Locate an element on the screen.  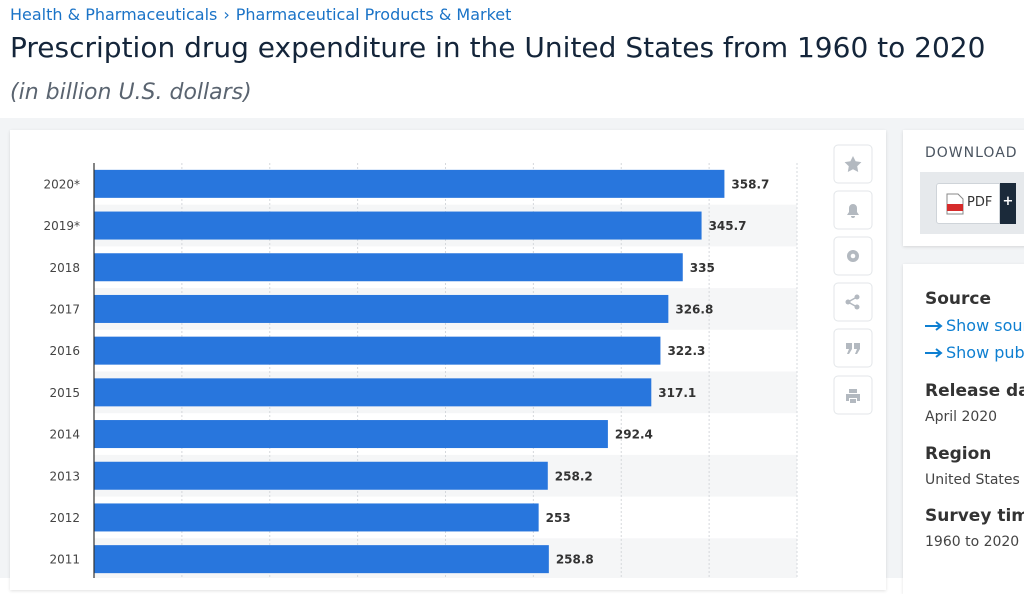
share-icon is located at coordinates (852, 302).